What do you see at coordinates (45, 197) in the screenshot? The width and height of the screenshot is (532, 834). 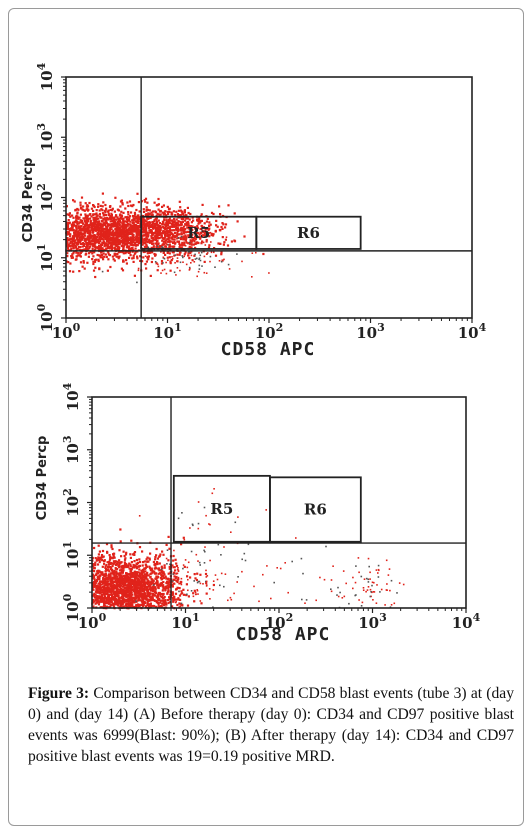 I see `y-tick-label: 102` at bounding box center [45, 197].